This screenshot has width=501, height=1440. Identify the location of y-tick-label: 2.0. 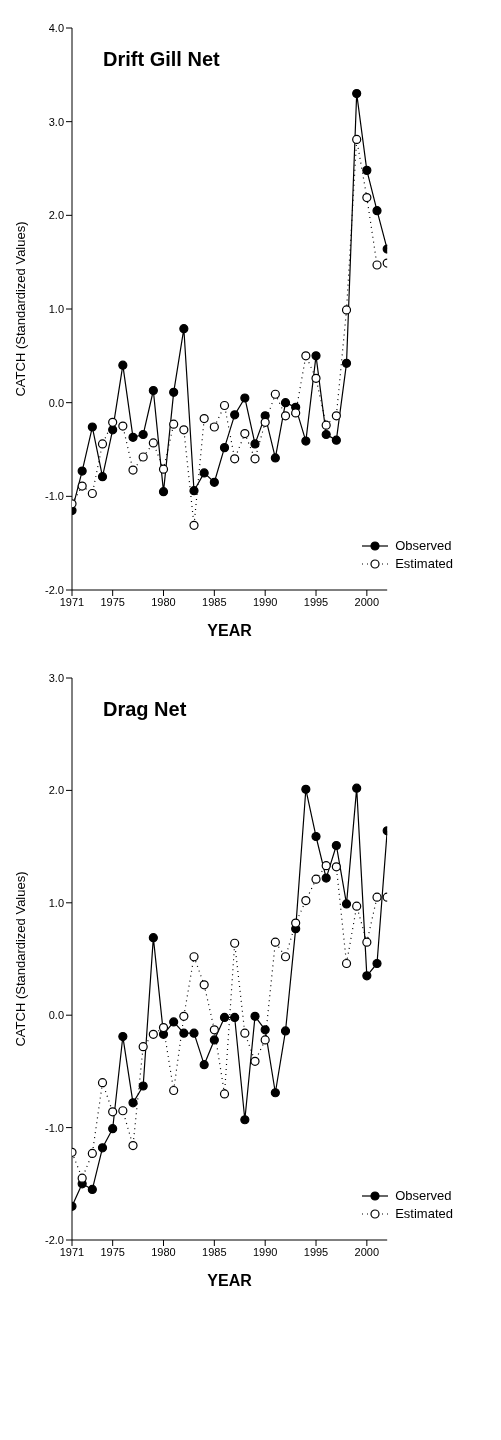
(56, 790).